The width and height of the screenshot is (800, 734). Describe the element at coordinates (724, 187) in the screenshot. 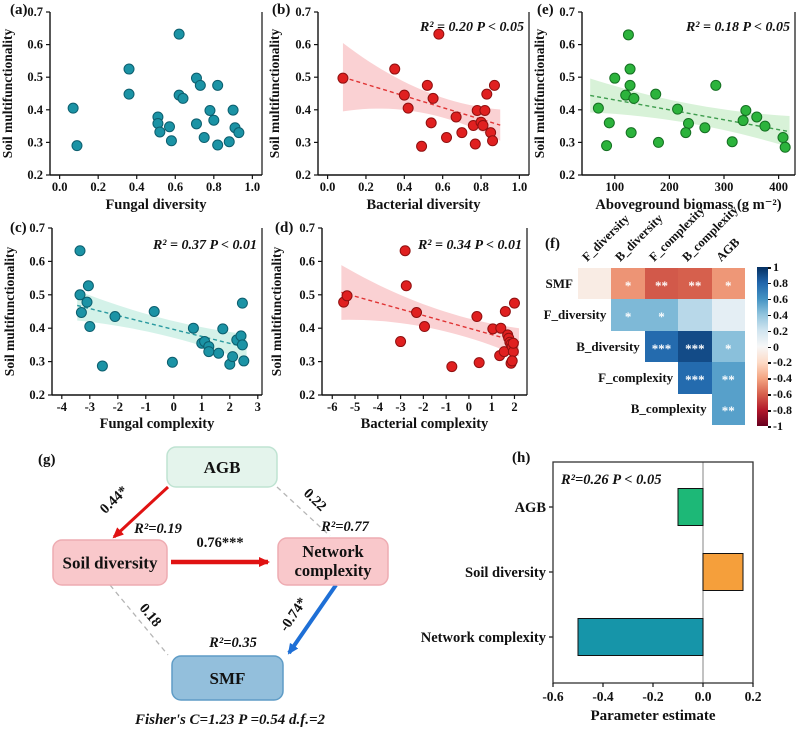

I see `x-tick-label: 300` at that location.